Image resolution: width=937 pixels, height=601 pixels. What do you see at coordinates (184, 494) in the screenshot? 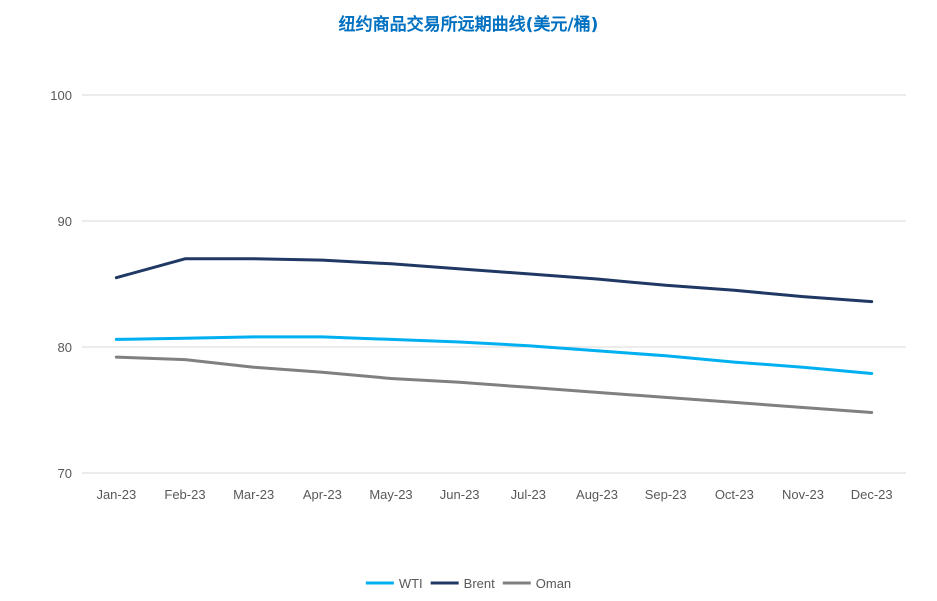
I see `x-tick-label: Feb-23` at bounding box center [184, 494].